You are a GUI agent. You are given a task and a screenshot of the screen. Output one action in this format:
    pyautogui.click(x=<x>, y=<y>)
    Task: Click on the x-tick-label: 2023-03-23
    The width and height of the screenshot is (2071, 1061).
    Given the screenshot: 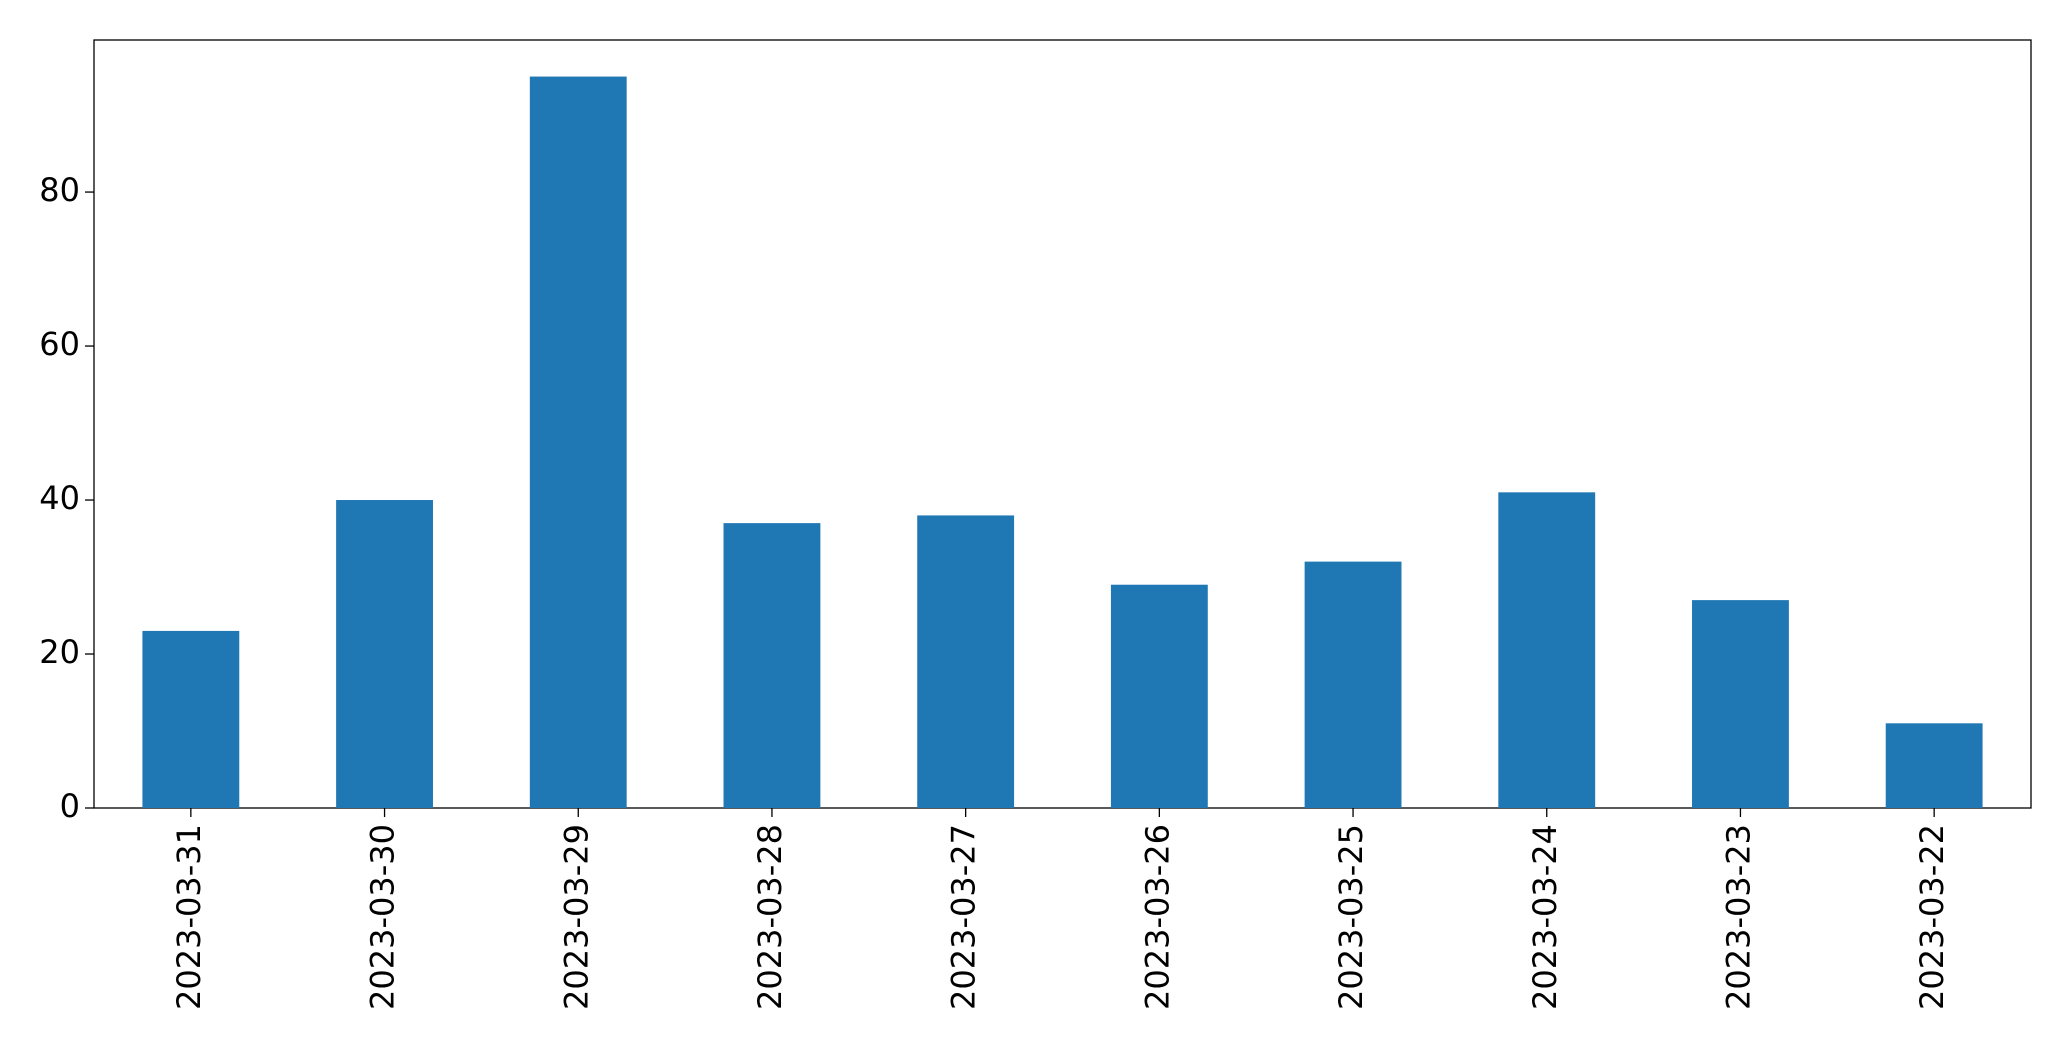 What is the action you would take?
    pyautogui.click(x=1738, y=917)
    